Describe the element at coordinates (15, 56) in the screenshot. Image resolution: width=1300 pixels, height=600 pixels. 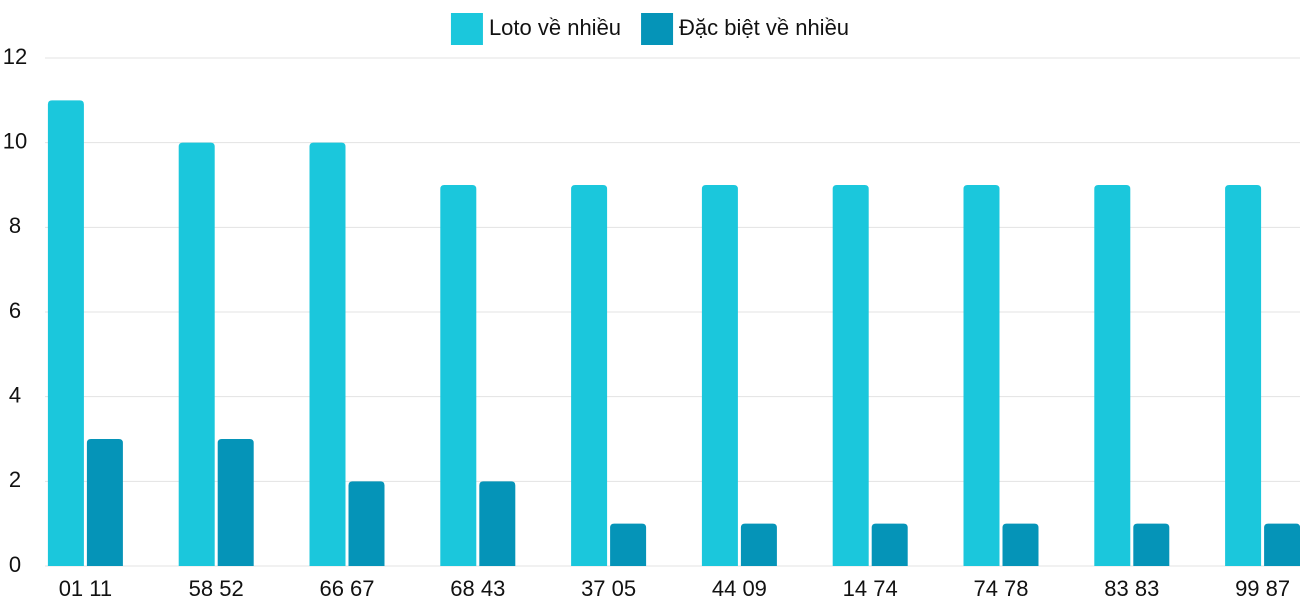
I see `y-tick-label: 12` at that location.